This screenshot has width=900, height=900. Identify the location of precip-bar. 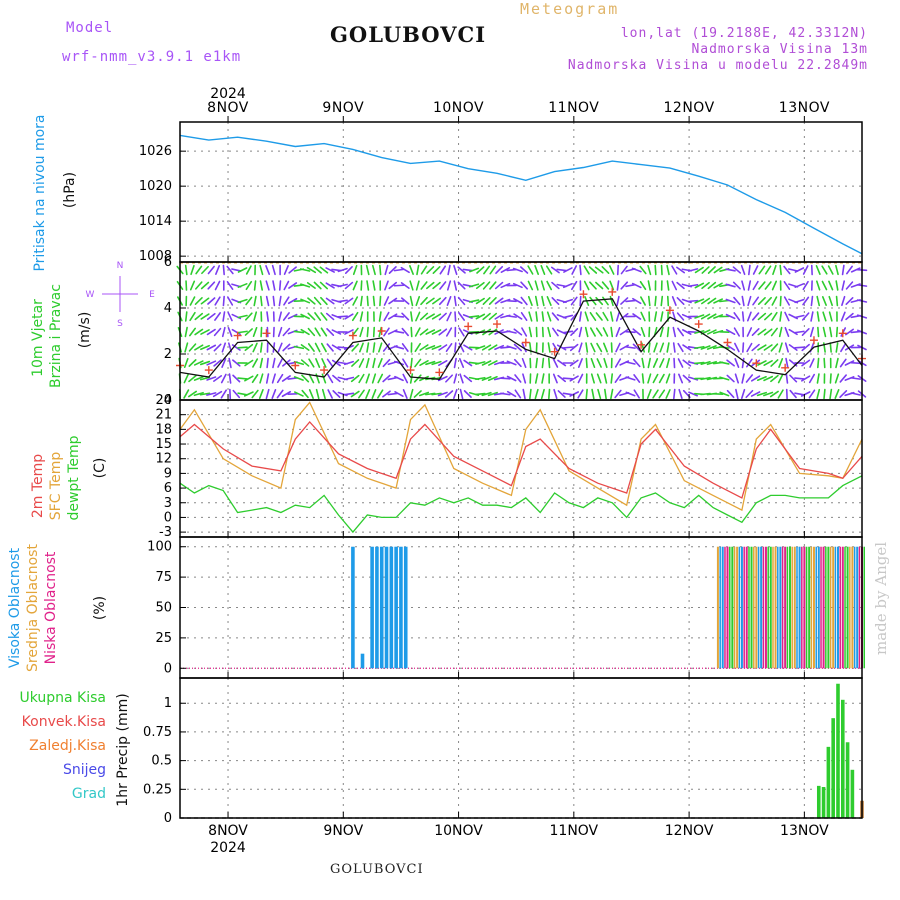
(852, 793).